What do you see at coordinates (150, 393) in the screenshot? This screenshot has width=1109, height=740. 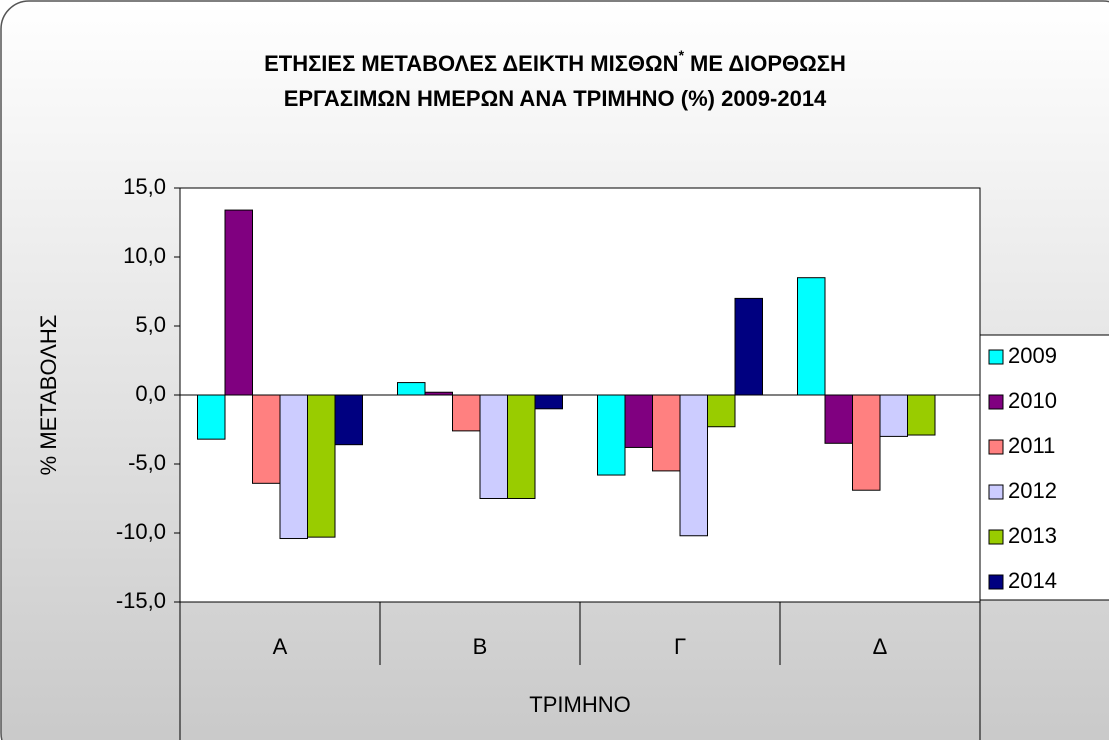 I see `y-tick-label: 0,0` at bounding box center [150, 393].